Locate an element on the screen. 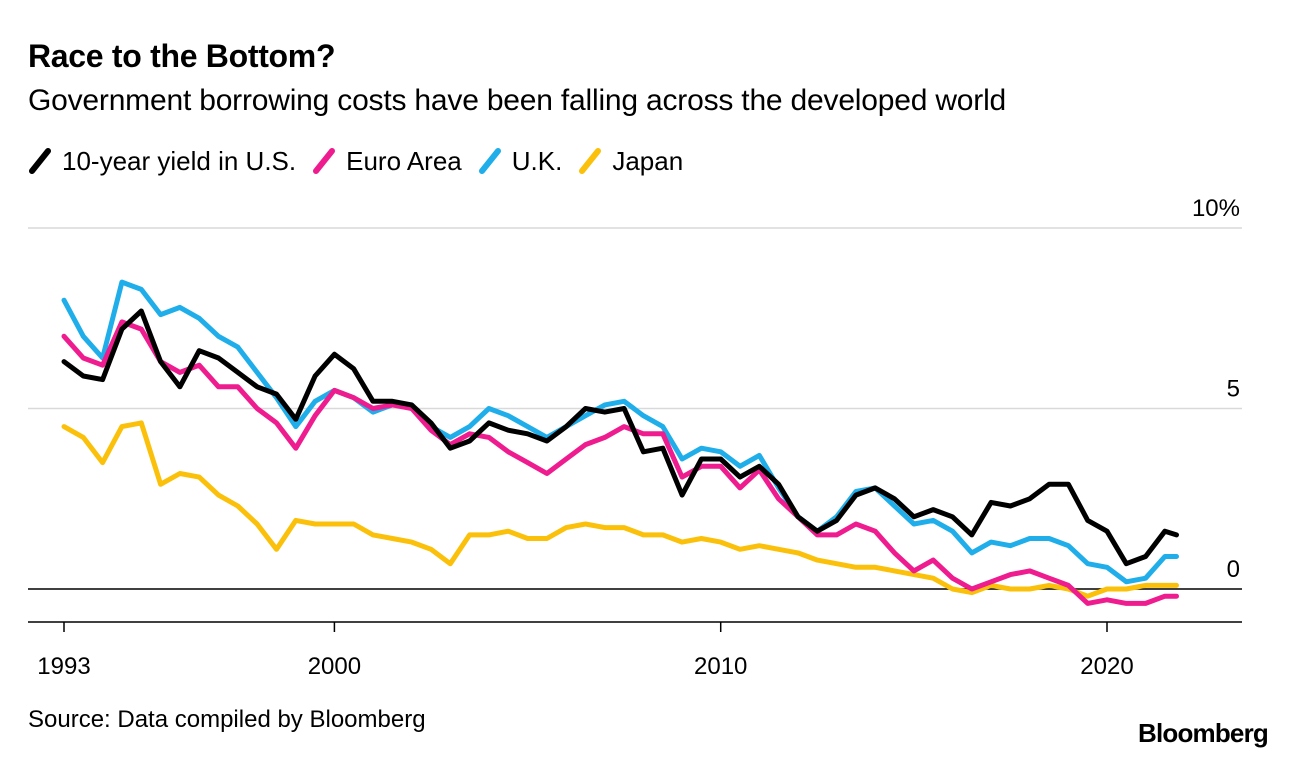 The height and width of the screenshot is (760, 1296). x-tick-label: 2000 is located at coordinates (334, 666).